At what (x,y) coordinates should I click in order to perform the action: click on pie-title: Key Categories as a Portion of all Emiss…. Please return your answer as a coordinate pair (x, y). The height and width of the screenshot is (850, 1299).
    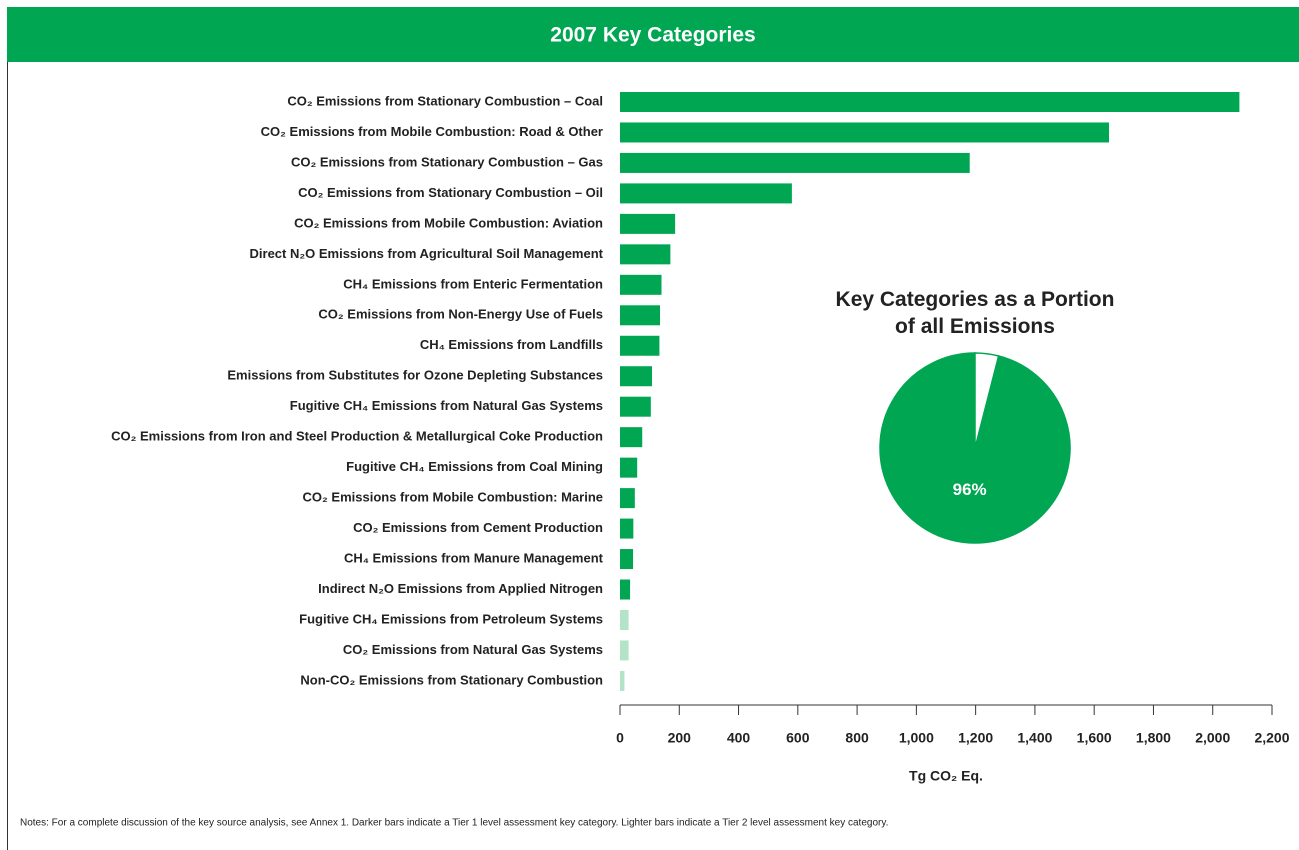
    Looking at the image, I should click on (975, 313).